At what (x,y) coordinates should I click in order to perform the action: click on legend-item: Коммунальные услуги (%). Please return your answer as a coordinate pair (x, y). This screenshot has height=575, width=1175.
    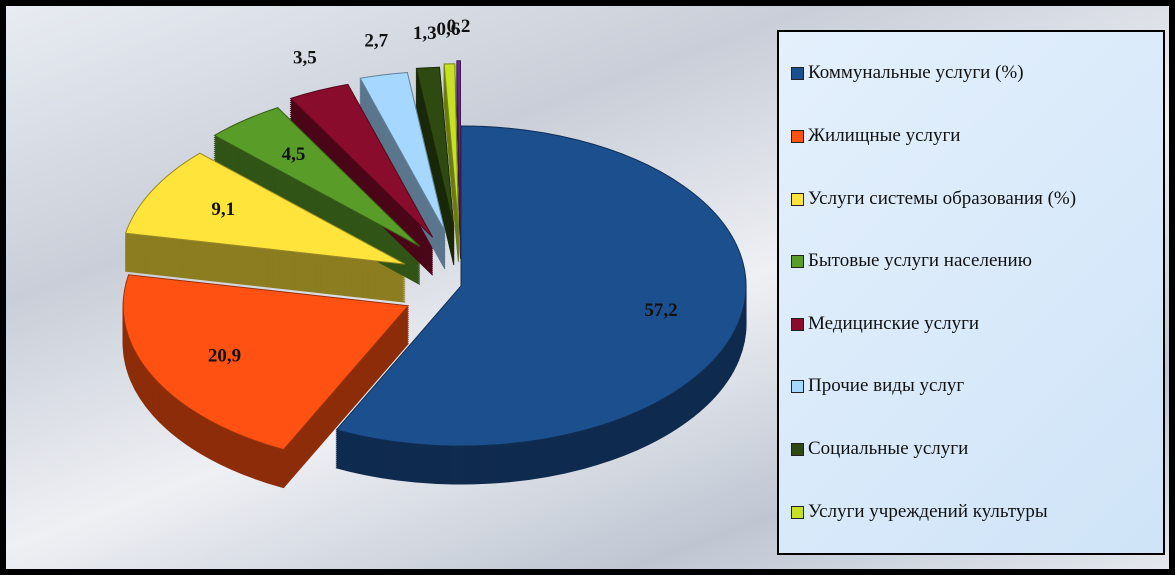
    Looking at the image, I should click on (971, 73).